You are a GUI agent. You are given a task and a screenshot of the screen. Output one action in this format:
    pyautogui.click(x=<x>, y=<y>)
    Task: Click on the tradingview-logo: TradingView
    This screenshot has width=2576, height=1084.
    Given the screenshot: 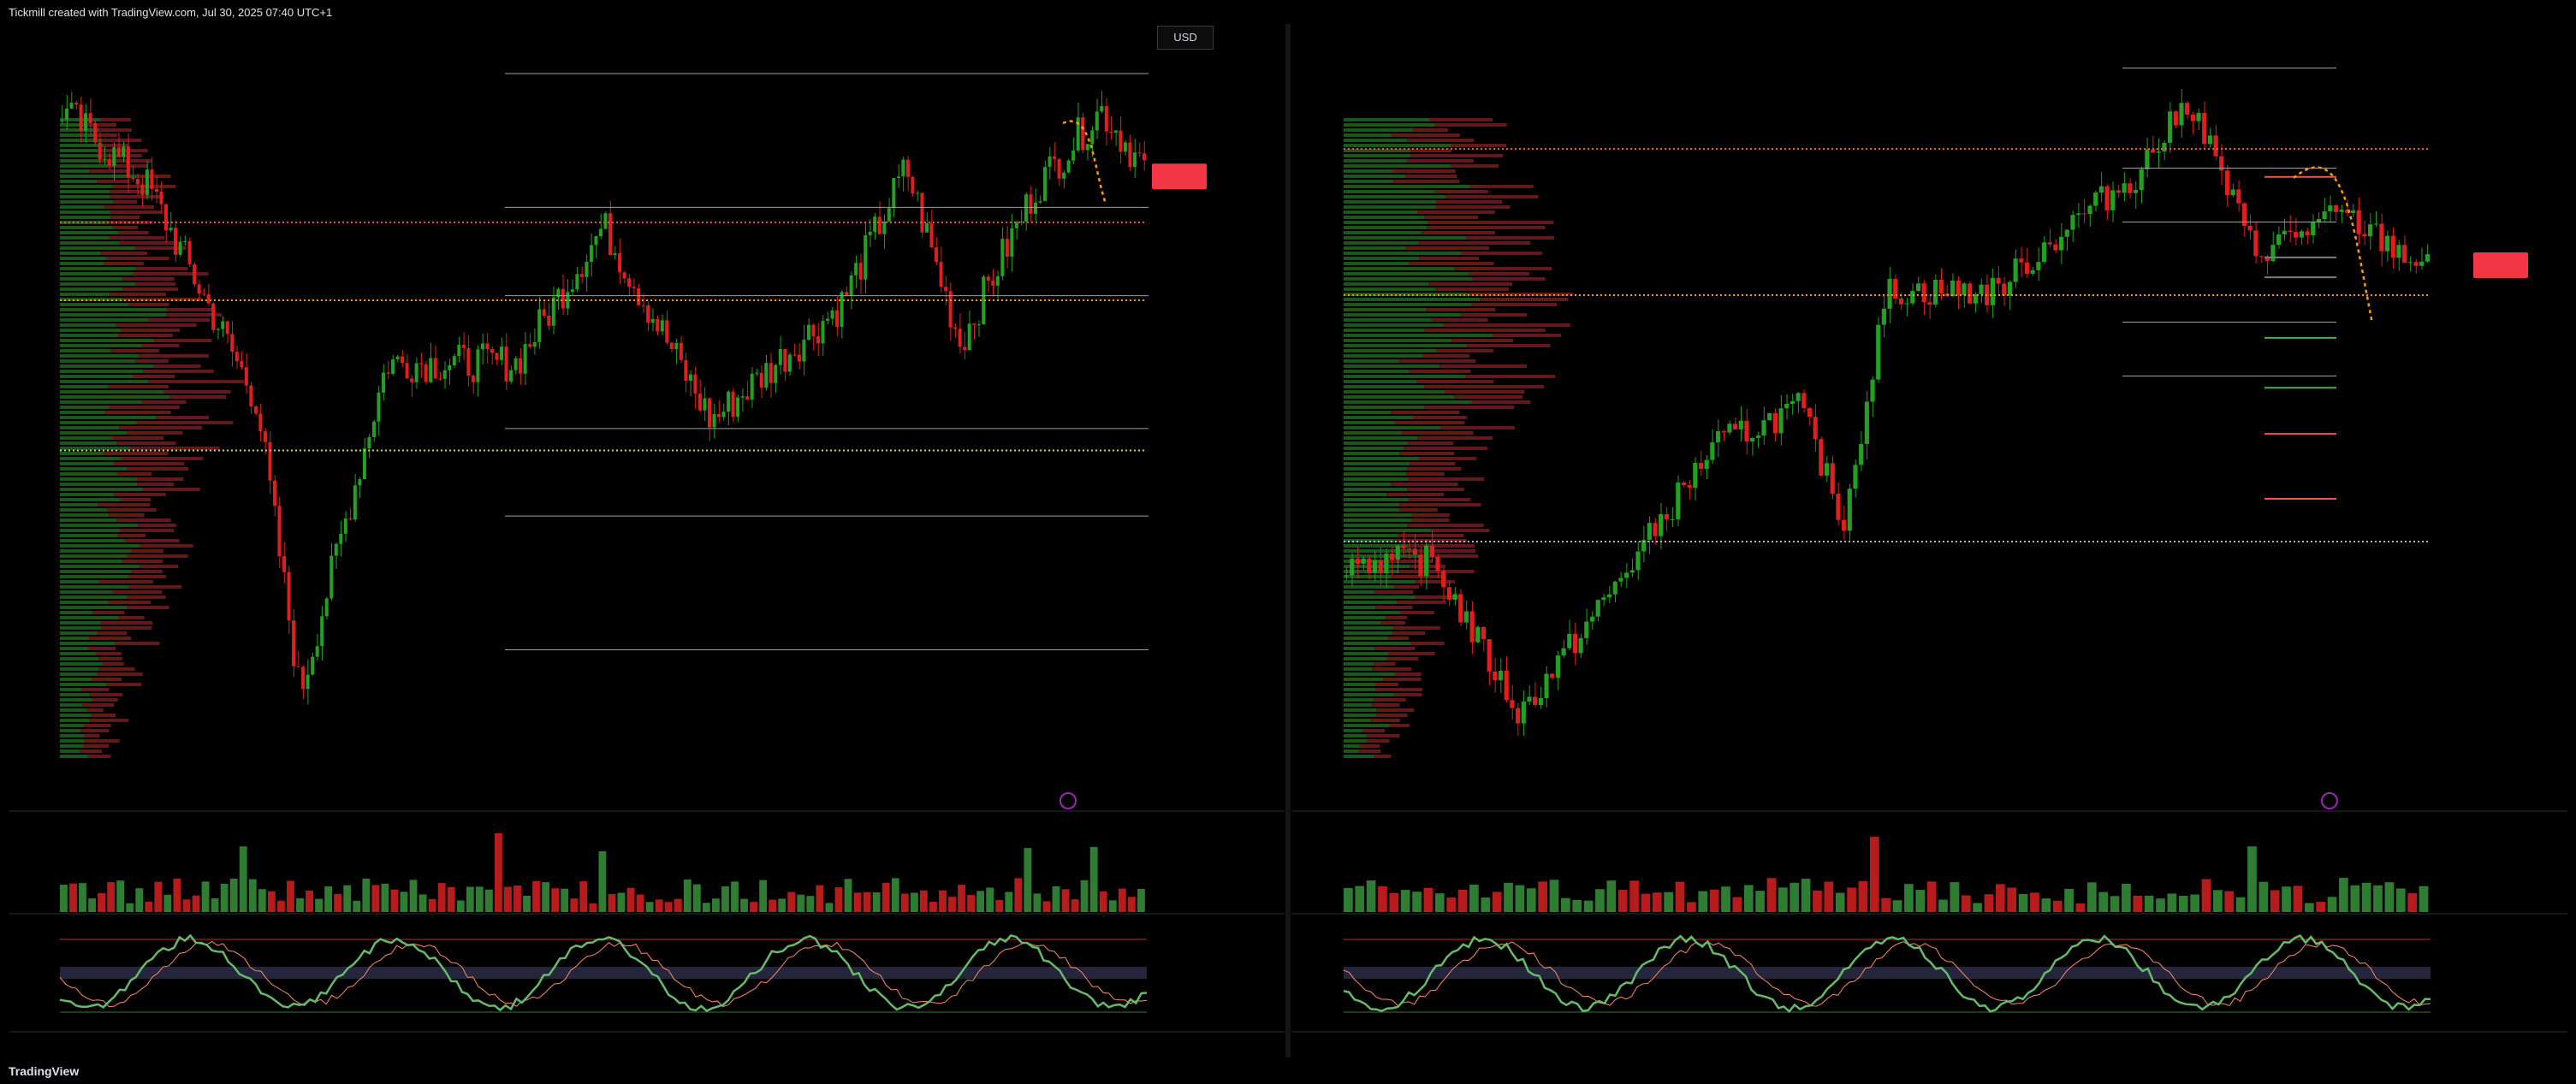 What is the action you would take?
    pyautogui.click(x=44, y=1071)
    